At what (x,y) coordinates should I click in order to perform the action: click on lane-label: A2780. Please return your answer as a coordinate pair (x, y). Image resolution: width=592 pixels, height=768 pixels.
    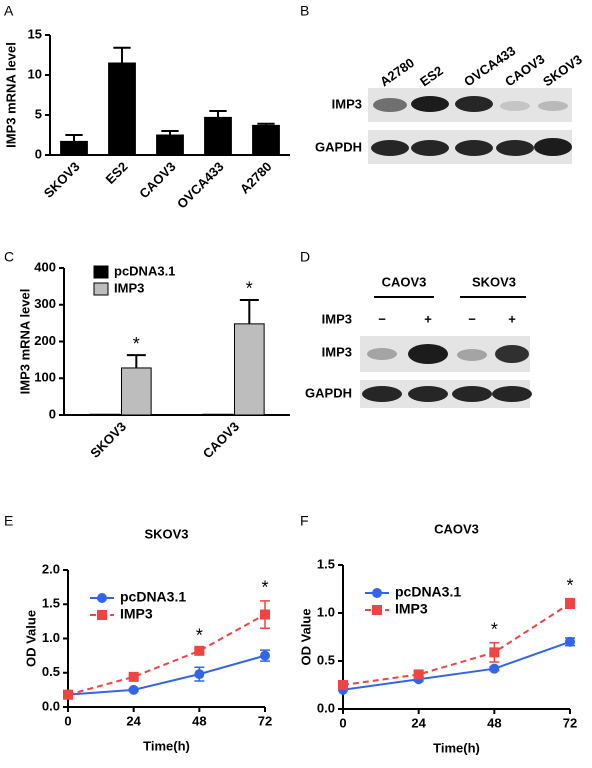
    Looking at the image, I should click on (397, 72).